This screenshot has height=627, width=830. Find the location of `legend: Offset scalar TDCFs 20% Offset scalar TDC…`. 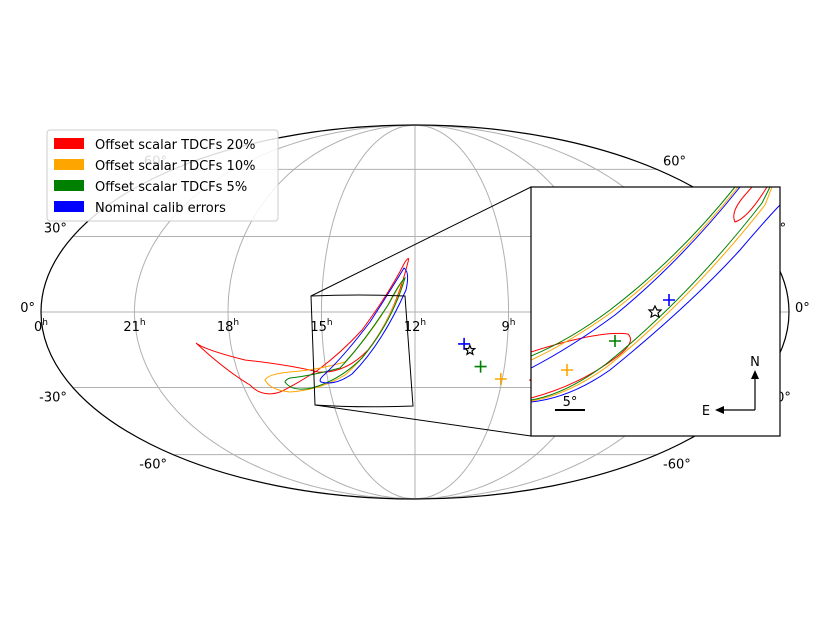

legend: Offset scalar TDCFs 20% Offset scalar TDC… is located at coordinates (162, 175).